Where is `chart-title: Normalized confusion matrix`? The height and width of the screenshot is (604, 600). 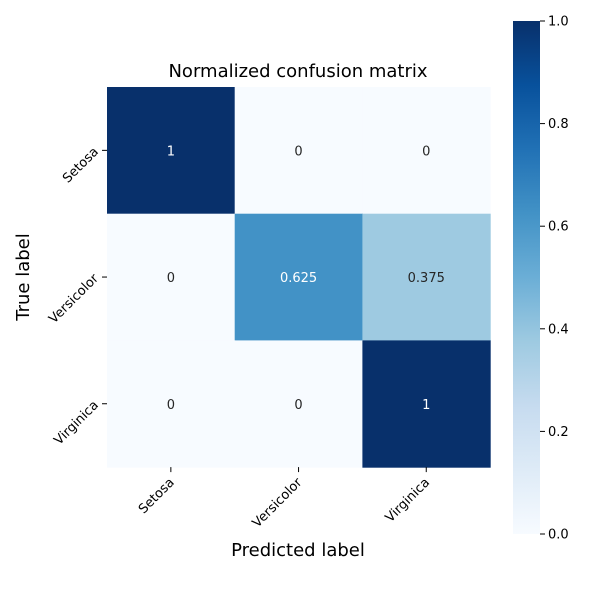
chart-title: Normalized confusion matrix is located at coordinates (297, 71).